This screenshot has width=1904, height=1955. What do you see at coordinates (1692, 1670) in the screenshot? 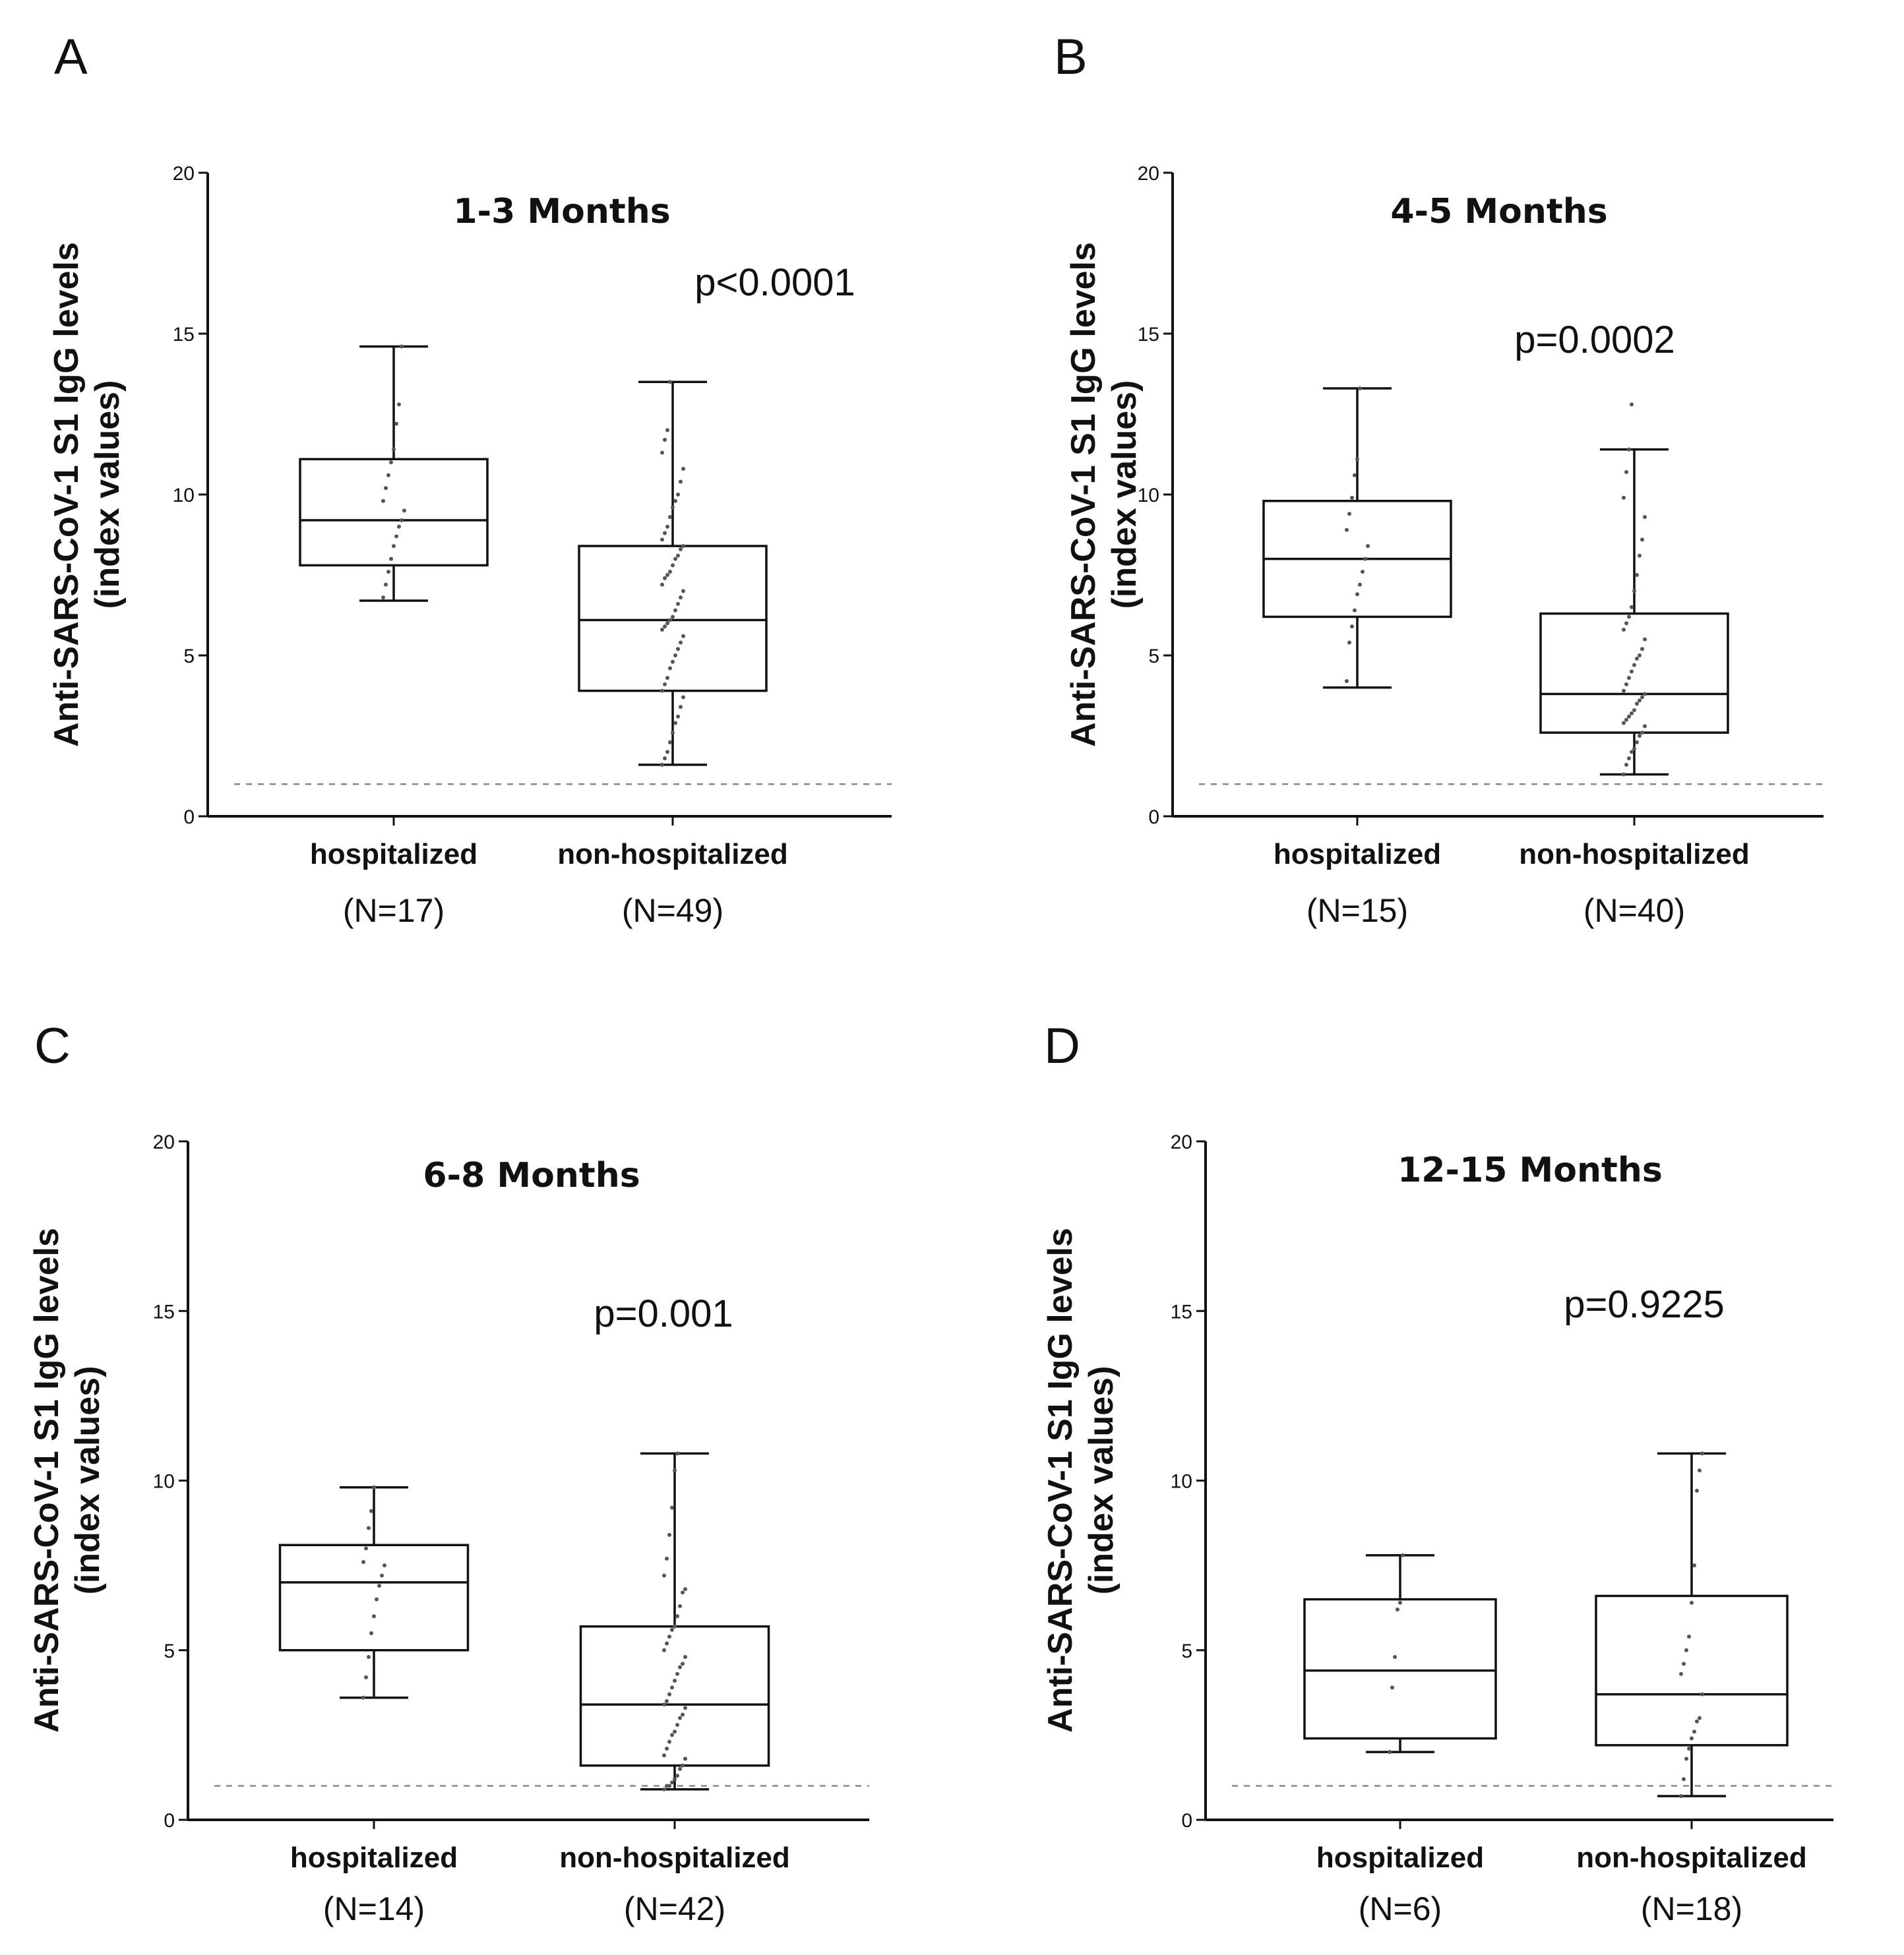
I see `iqr-box` at bounding box center [1692, 1670].